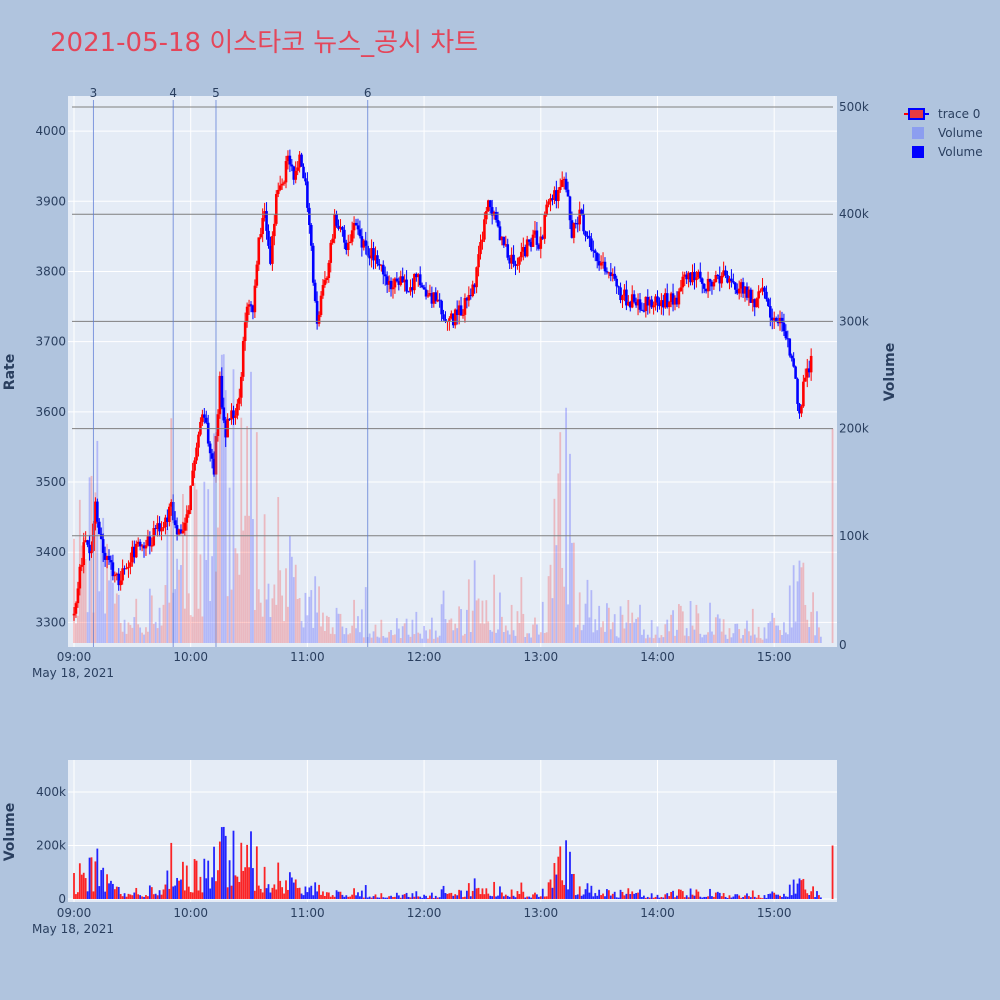 The height and width of the screenshot is (1000, 1000). What do you see at coordinates (854, 214) in the screenshot?
I see `volume-tick-label: 400k` at bounding box center [854, 214].